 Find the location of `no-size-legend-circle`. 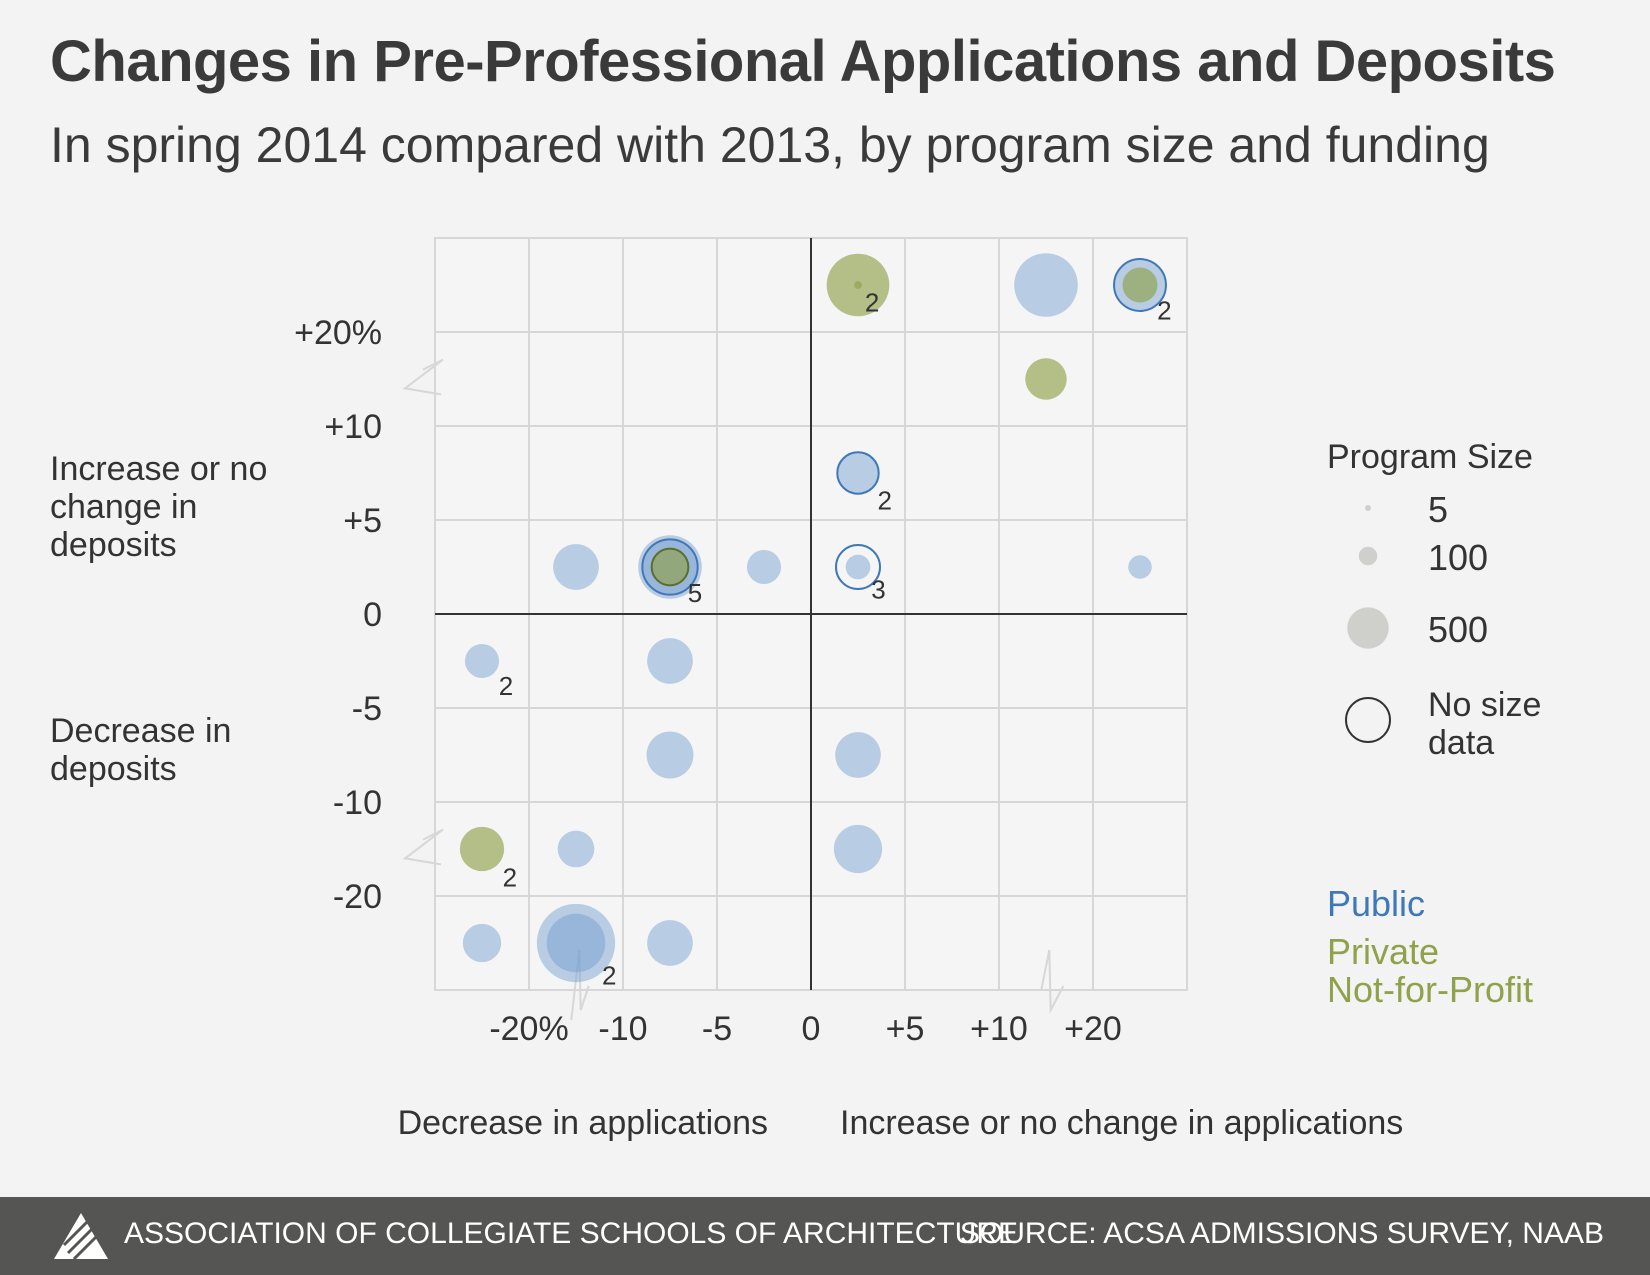

no-size-legend-circle is located at coordinates (1368, 720).